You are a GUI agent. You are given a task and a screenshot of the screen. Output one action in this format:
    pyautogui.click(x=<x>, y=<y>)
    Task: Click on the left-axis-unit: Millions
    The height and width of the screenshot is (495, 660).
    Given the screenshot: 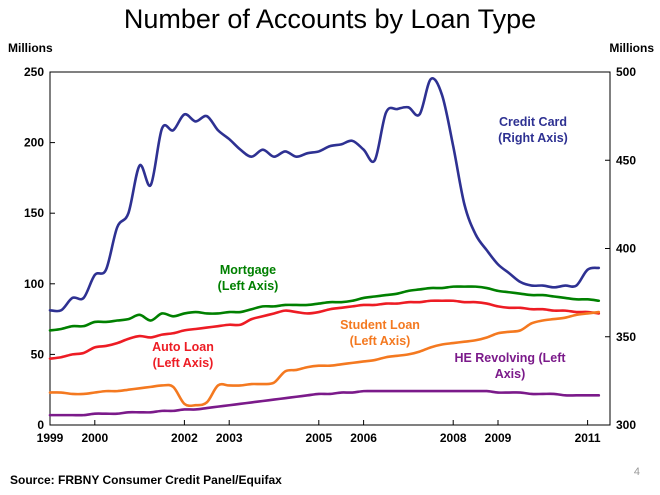 What is the action you would take?
    pyautogui.click(x=30, y=48)
    